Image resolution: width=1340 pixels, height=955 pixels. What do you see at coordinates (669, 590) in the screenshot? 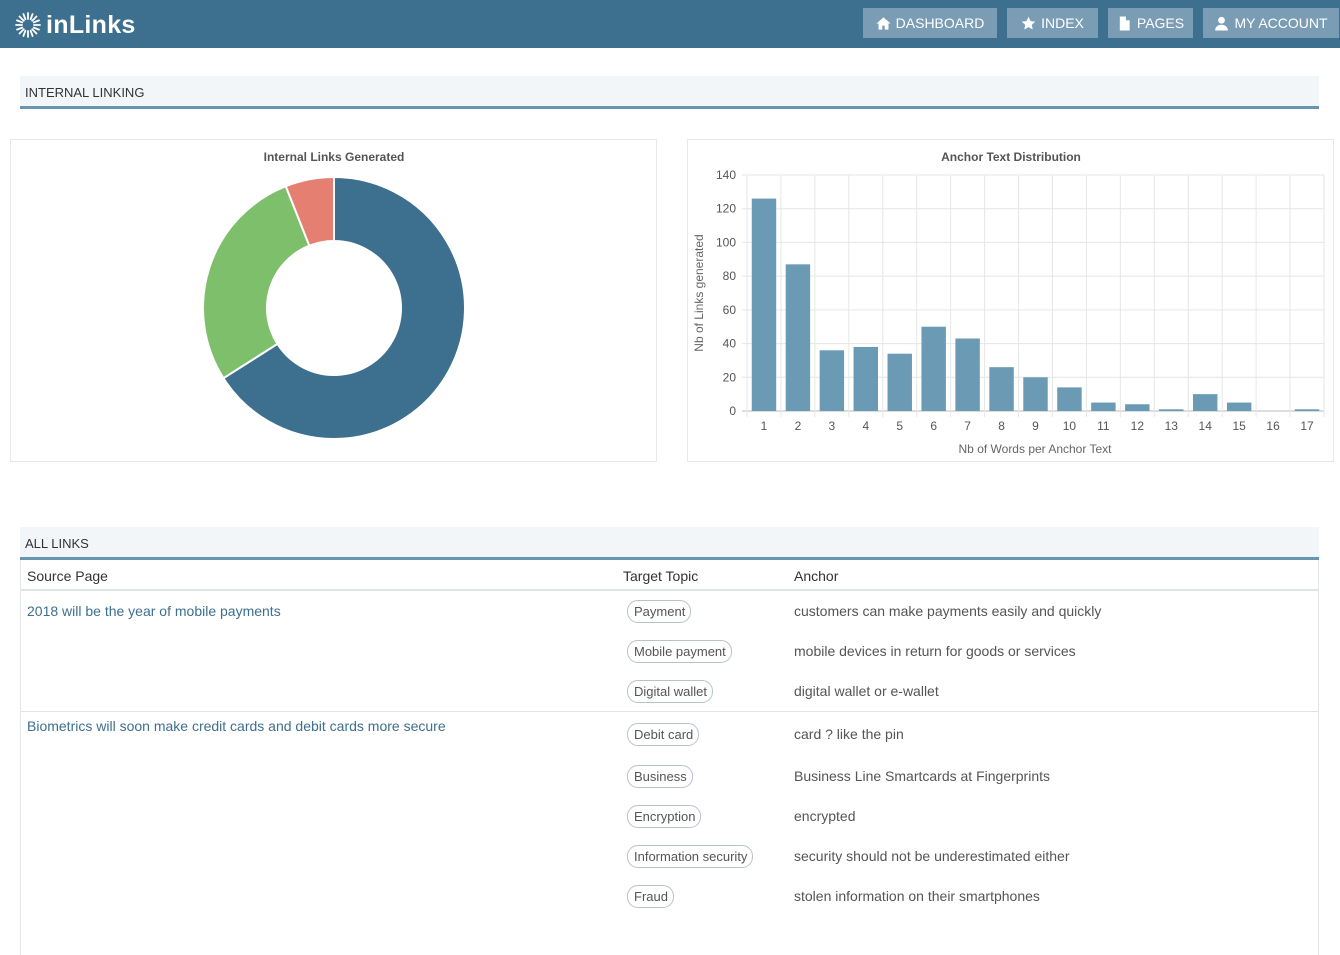
I see `table-header-divider` at bounding box center [669, 590].